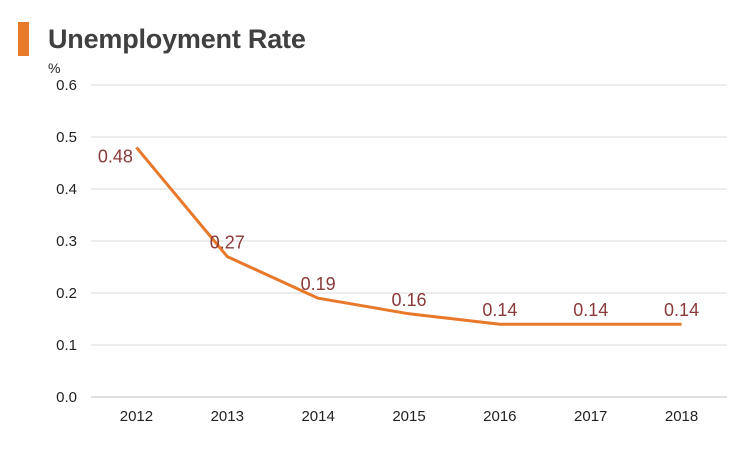 The height and width of the screenshot is (450, 750). What do you see at coordinates (66, 85) in the screenshot?
I see `y-tick-label: 0.6` at bounding box center [66, 85].